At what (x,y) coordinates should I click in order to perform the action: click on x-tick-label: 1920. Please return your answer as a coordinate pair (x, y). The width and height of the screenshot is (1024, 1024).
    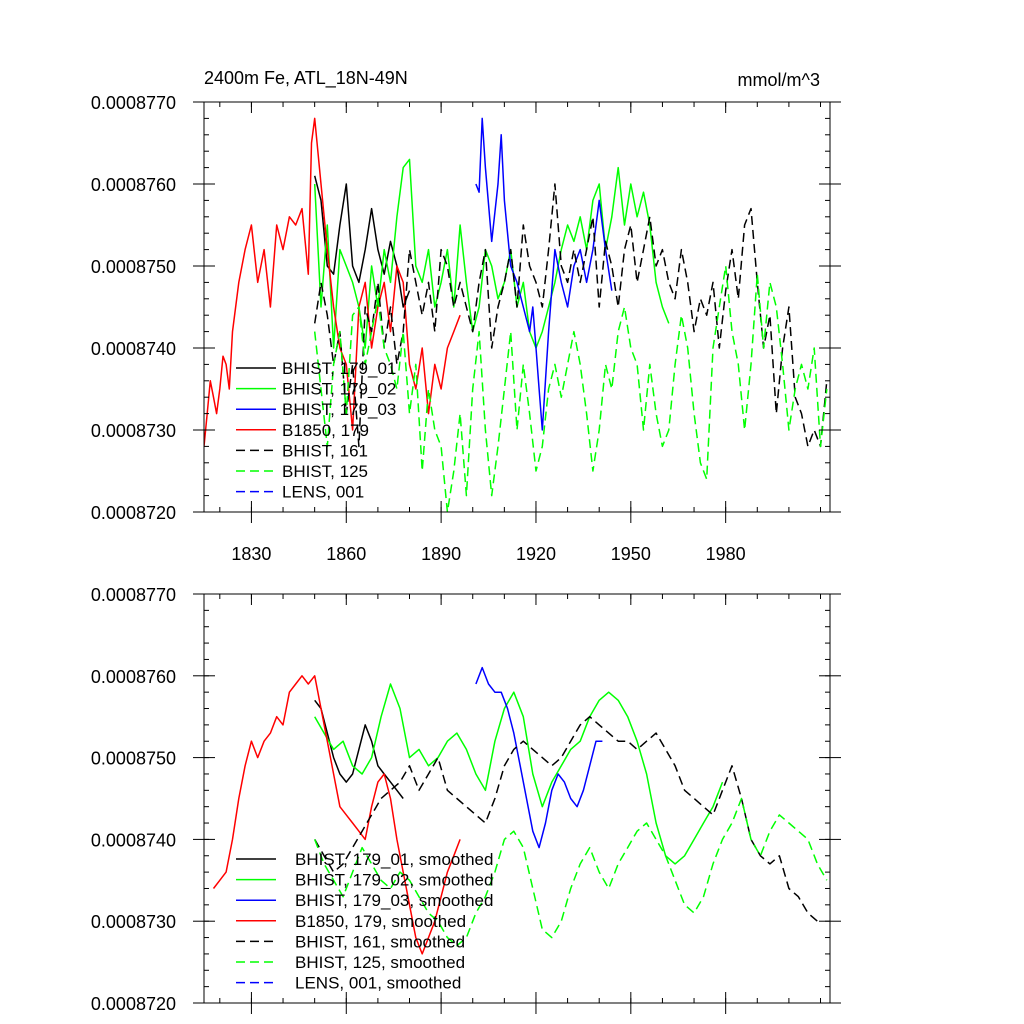
    Looking at the image, I should click on (536, 554).